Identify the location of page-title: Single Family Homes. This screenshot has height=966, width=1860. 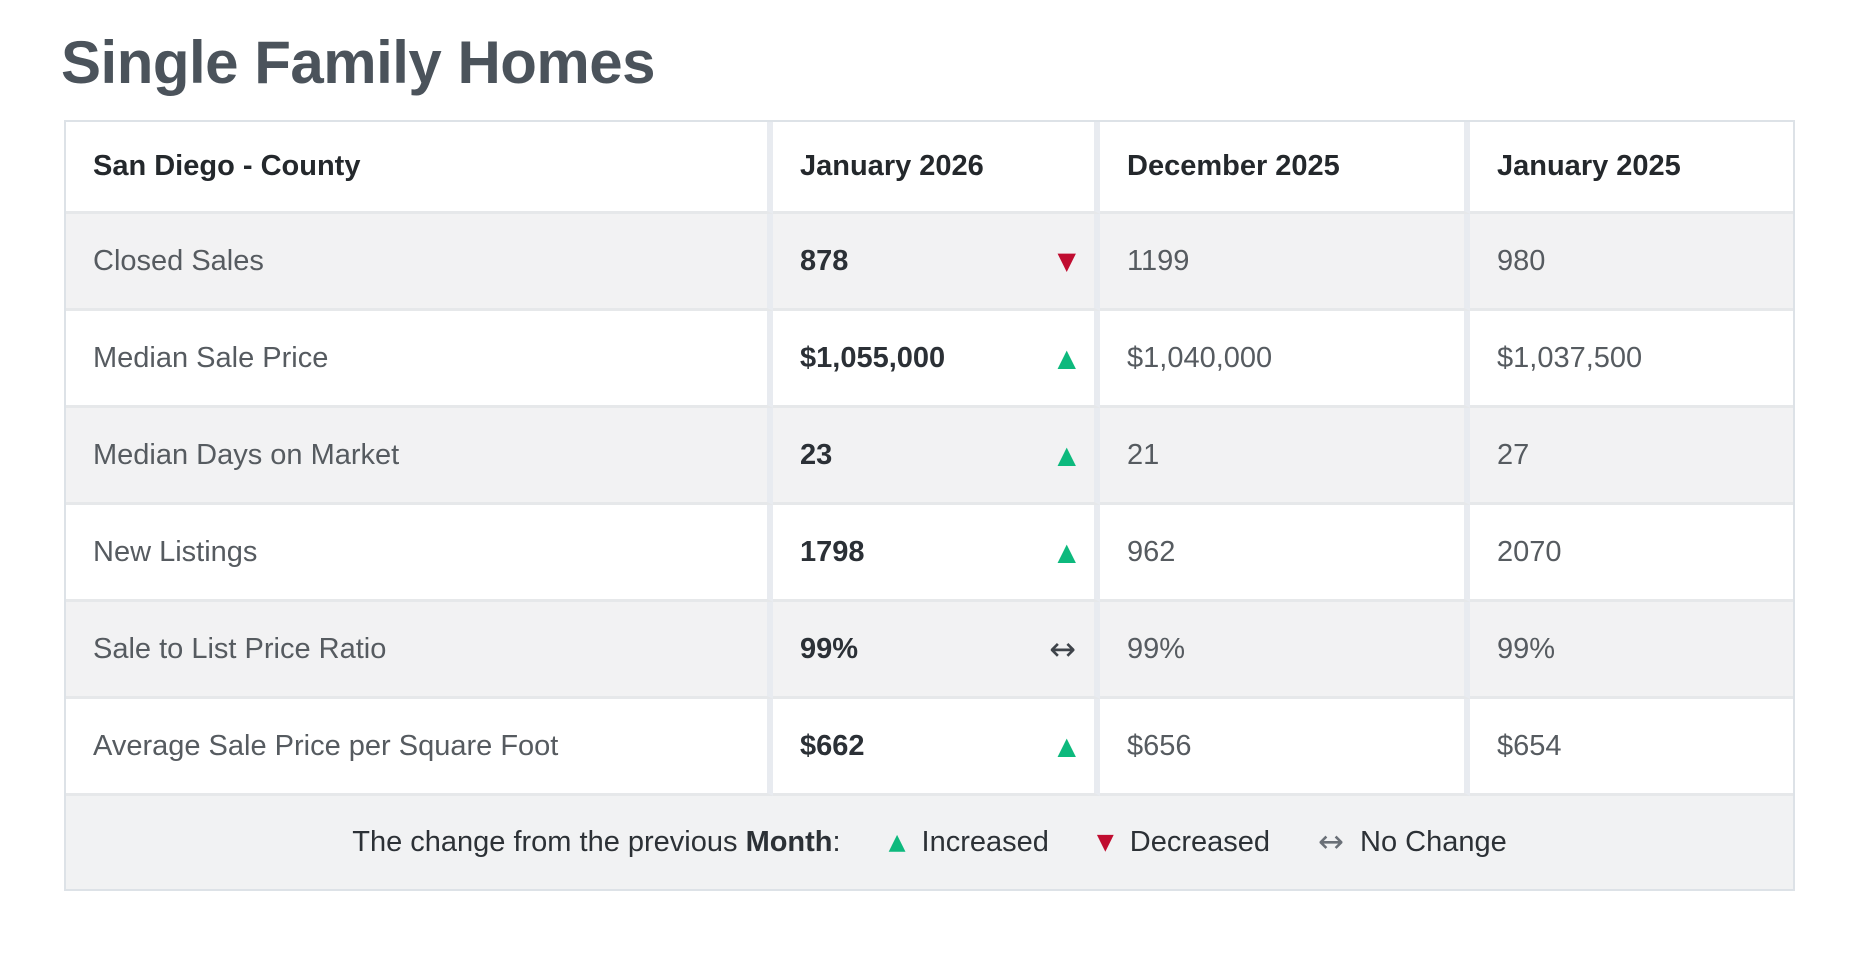
(358, 62).